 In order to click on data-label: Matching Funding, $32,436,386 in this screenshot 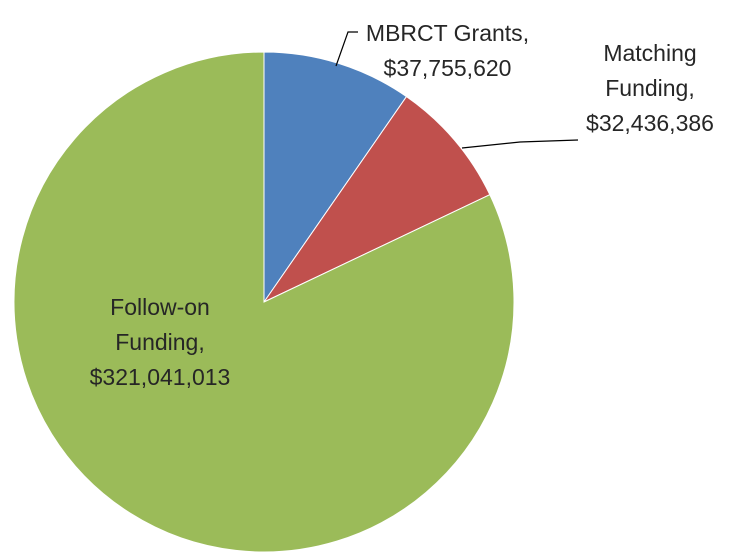, I will do `click(650, 88)`.